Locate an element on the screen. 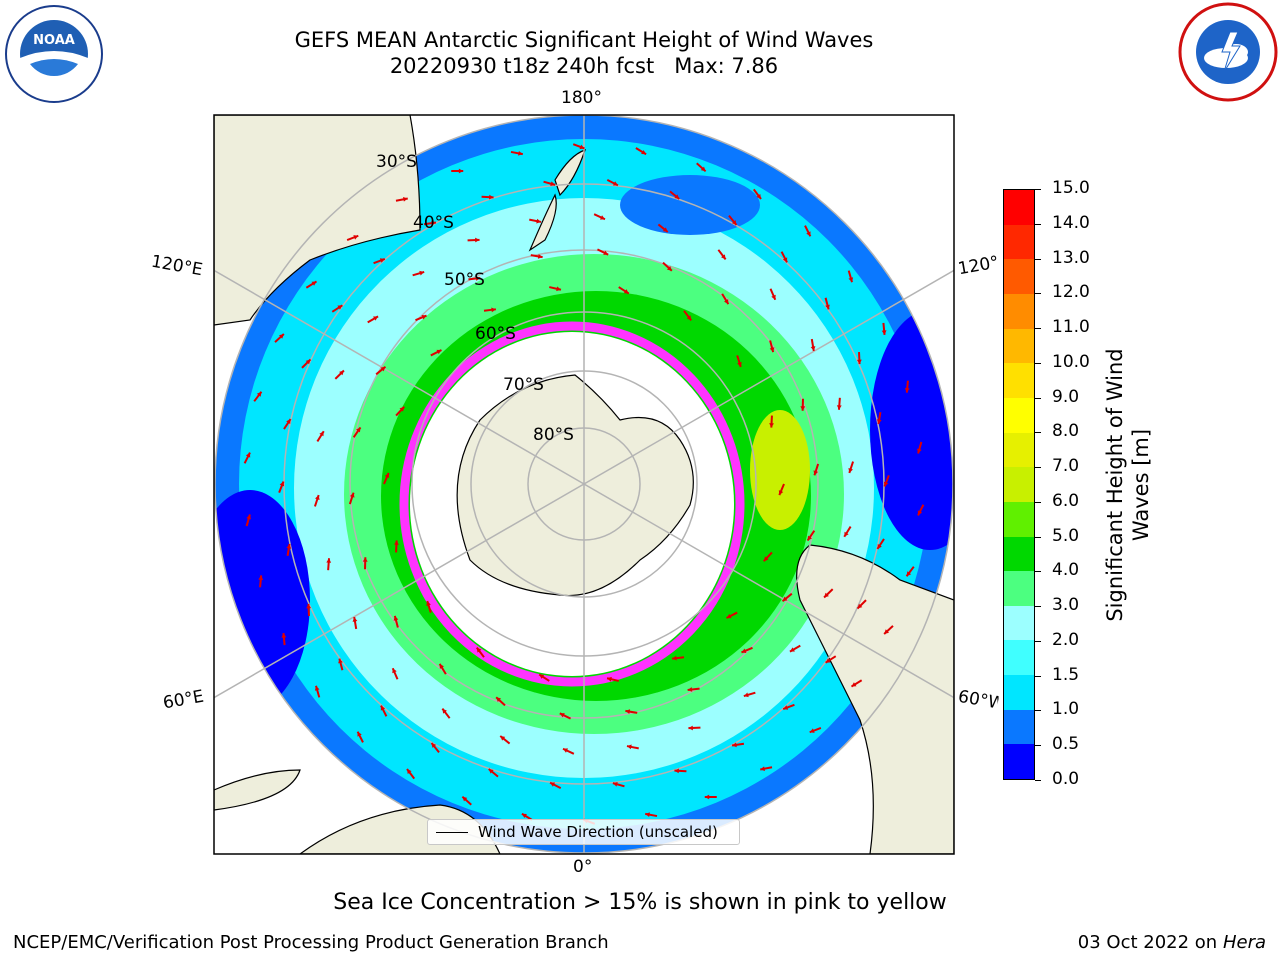  footer-date: 03 Oct 2022 on Hera is located at coordinates (1172, 942).